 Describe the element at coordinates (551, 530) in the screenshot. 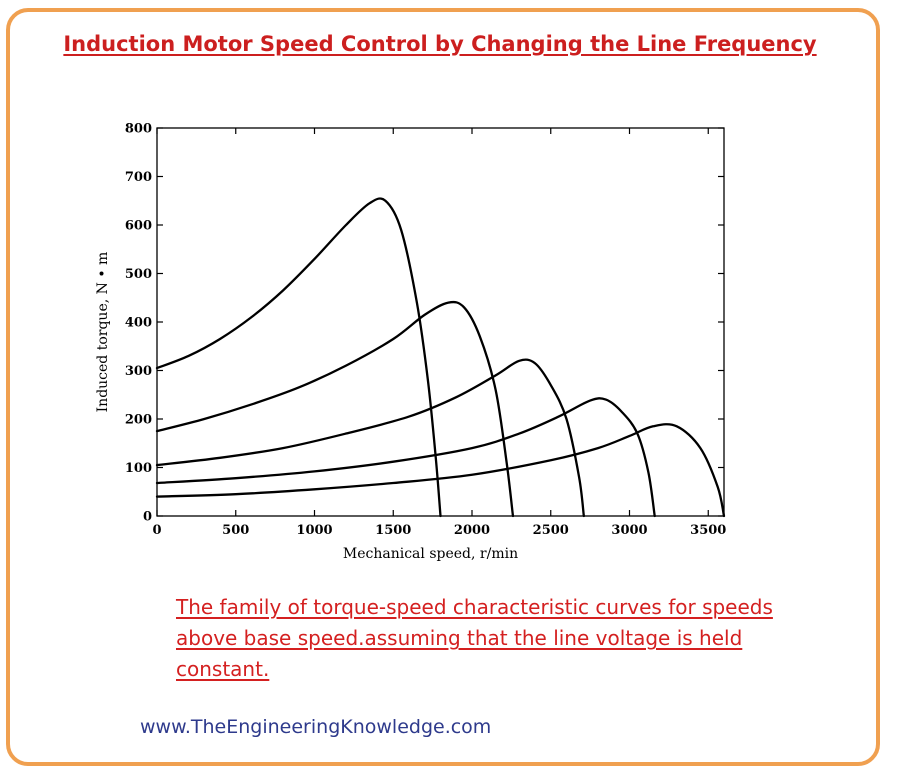

I see `x-tick-label: 2500` at that location.